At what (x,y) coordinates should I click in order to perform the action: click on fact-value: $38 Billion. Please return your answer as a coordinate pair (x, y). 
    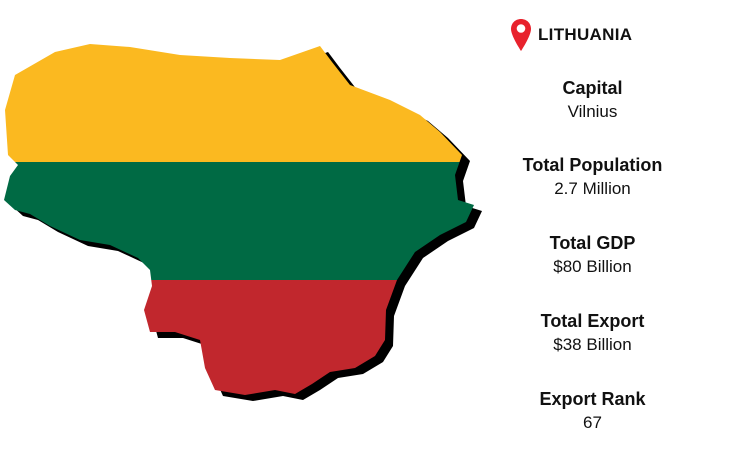
    Looking at the image, I should click on (592, 344).